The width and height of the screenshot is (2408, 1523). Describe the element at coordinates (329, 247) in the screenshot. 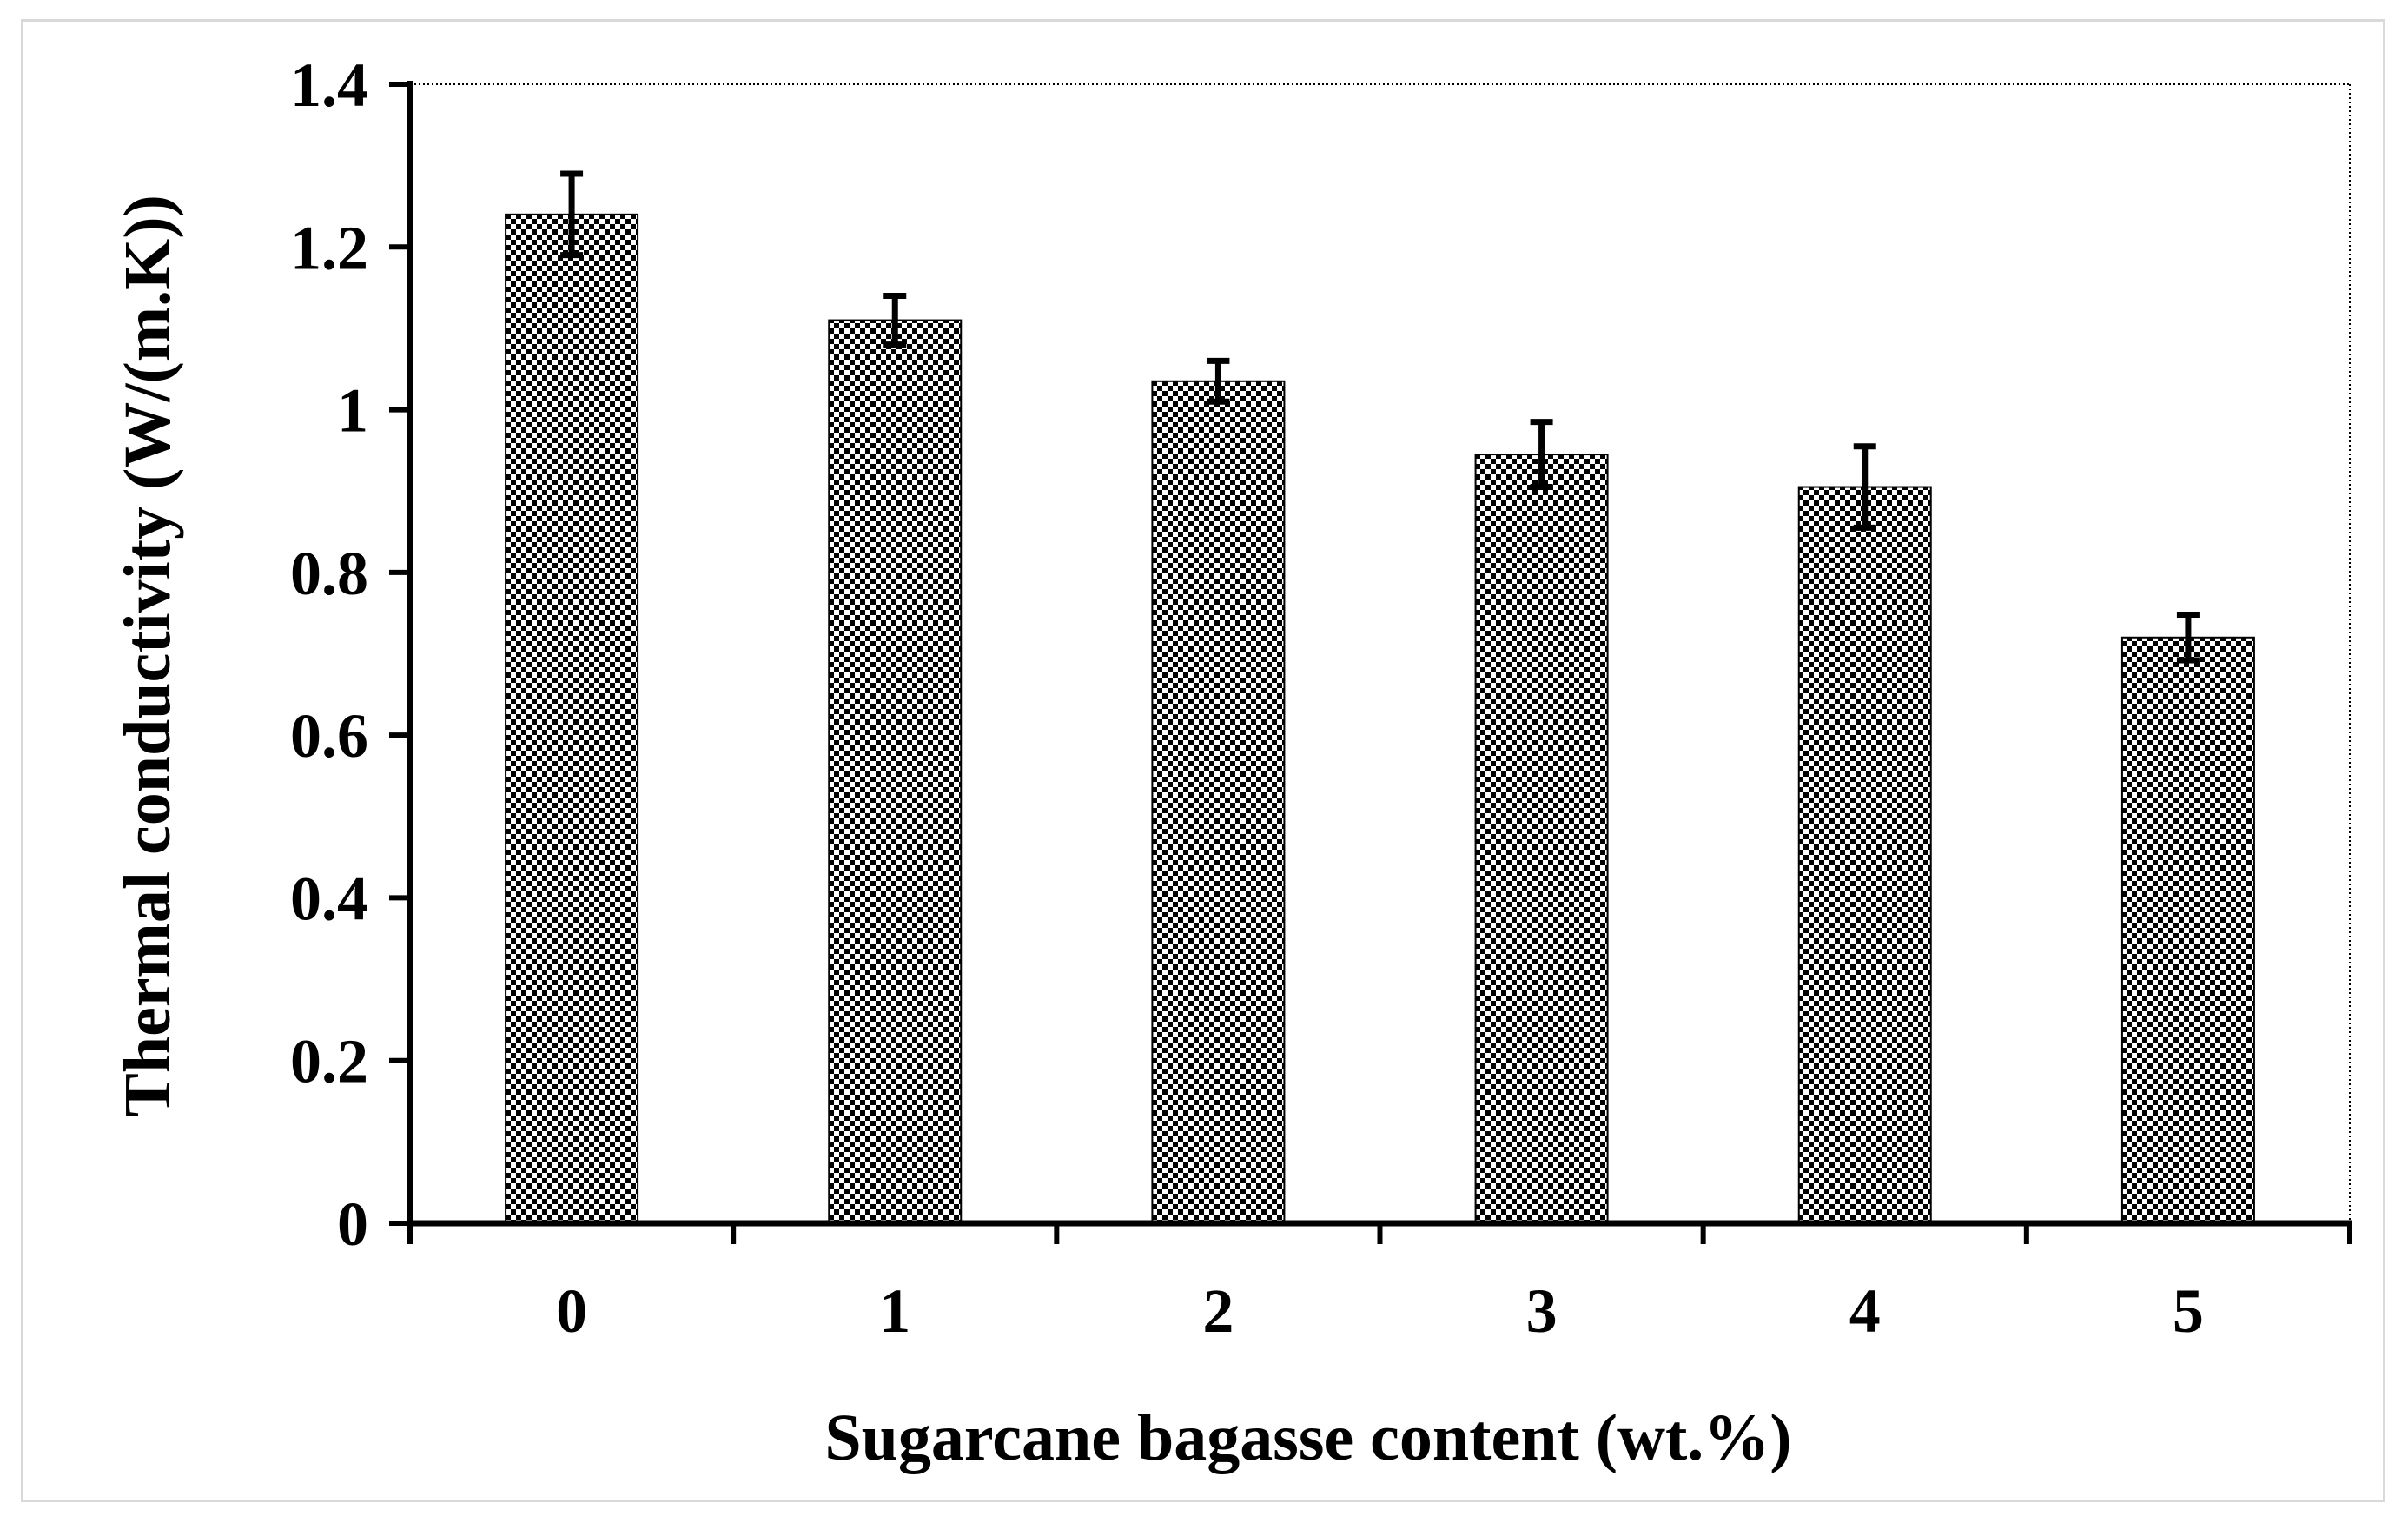

I see `y-tick-label: 1.2` at that location.